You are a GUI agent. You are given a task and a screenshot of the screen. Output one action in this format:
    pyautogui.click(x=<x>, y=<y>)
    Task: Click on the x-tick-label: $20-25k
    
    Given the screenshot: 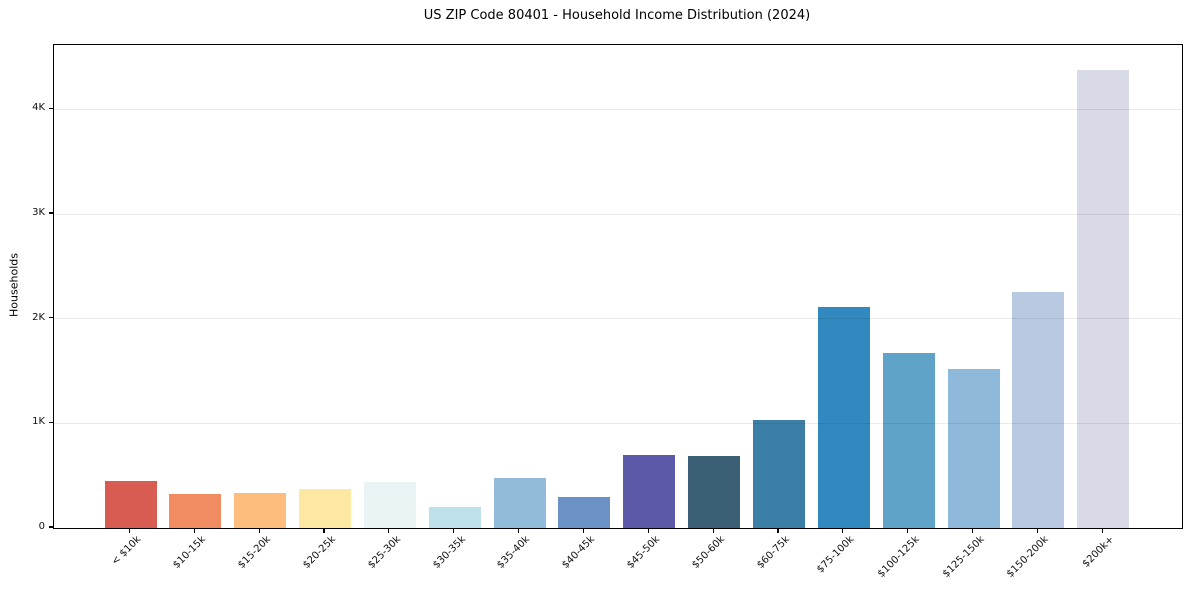 What is the action you would take?
    pyautogui.click(x=319, y=552)
    